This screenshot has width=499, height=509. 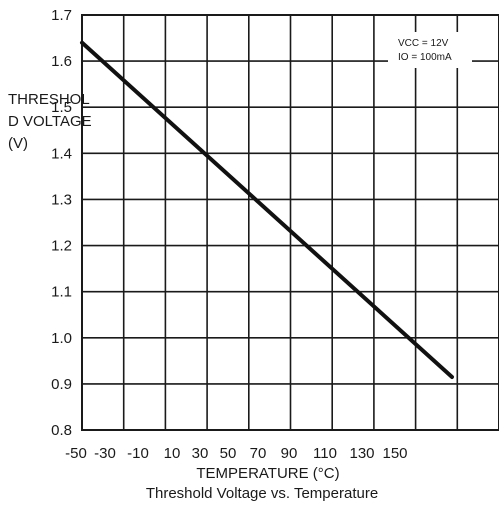 I want to click on y-tick-label: 1.1, so click(x=61, y=292).